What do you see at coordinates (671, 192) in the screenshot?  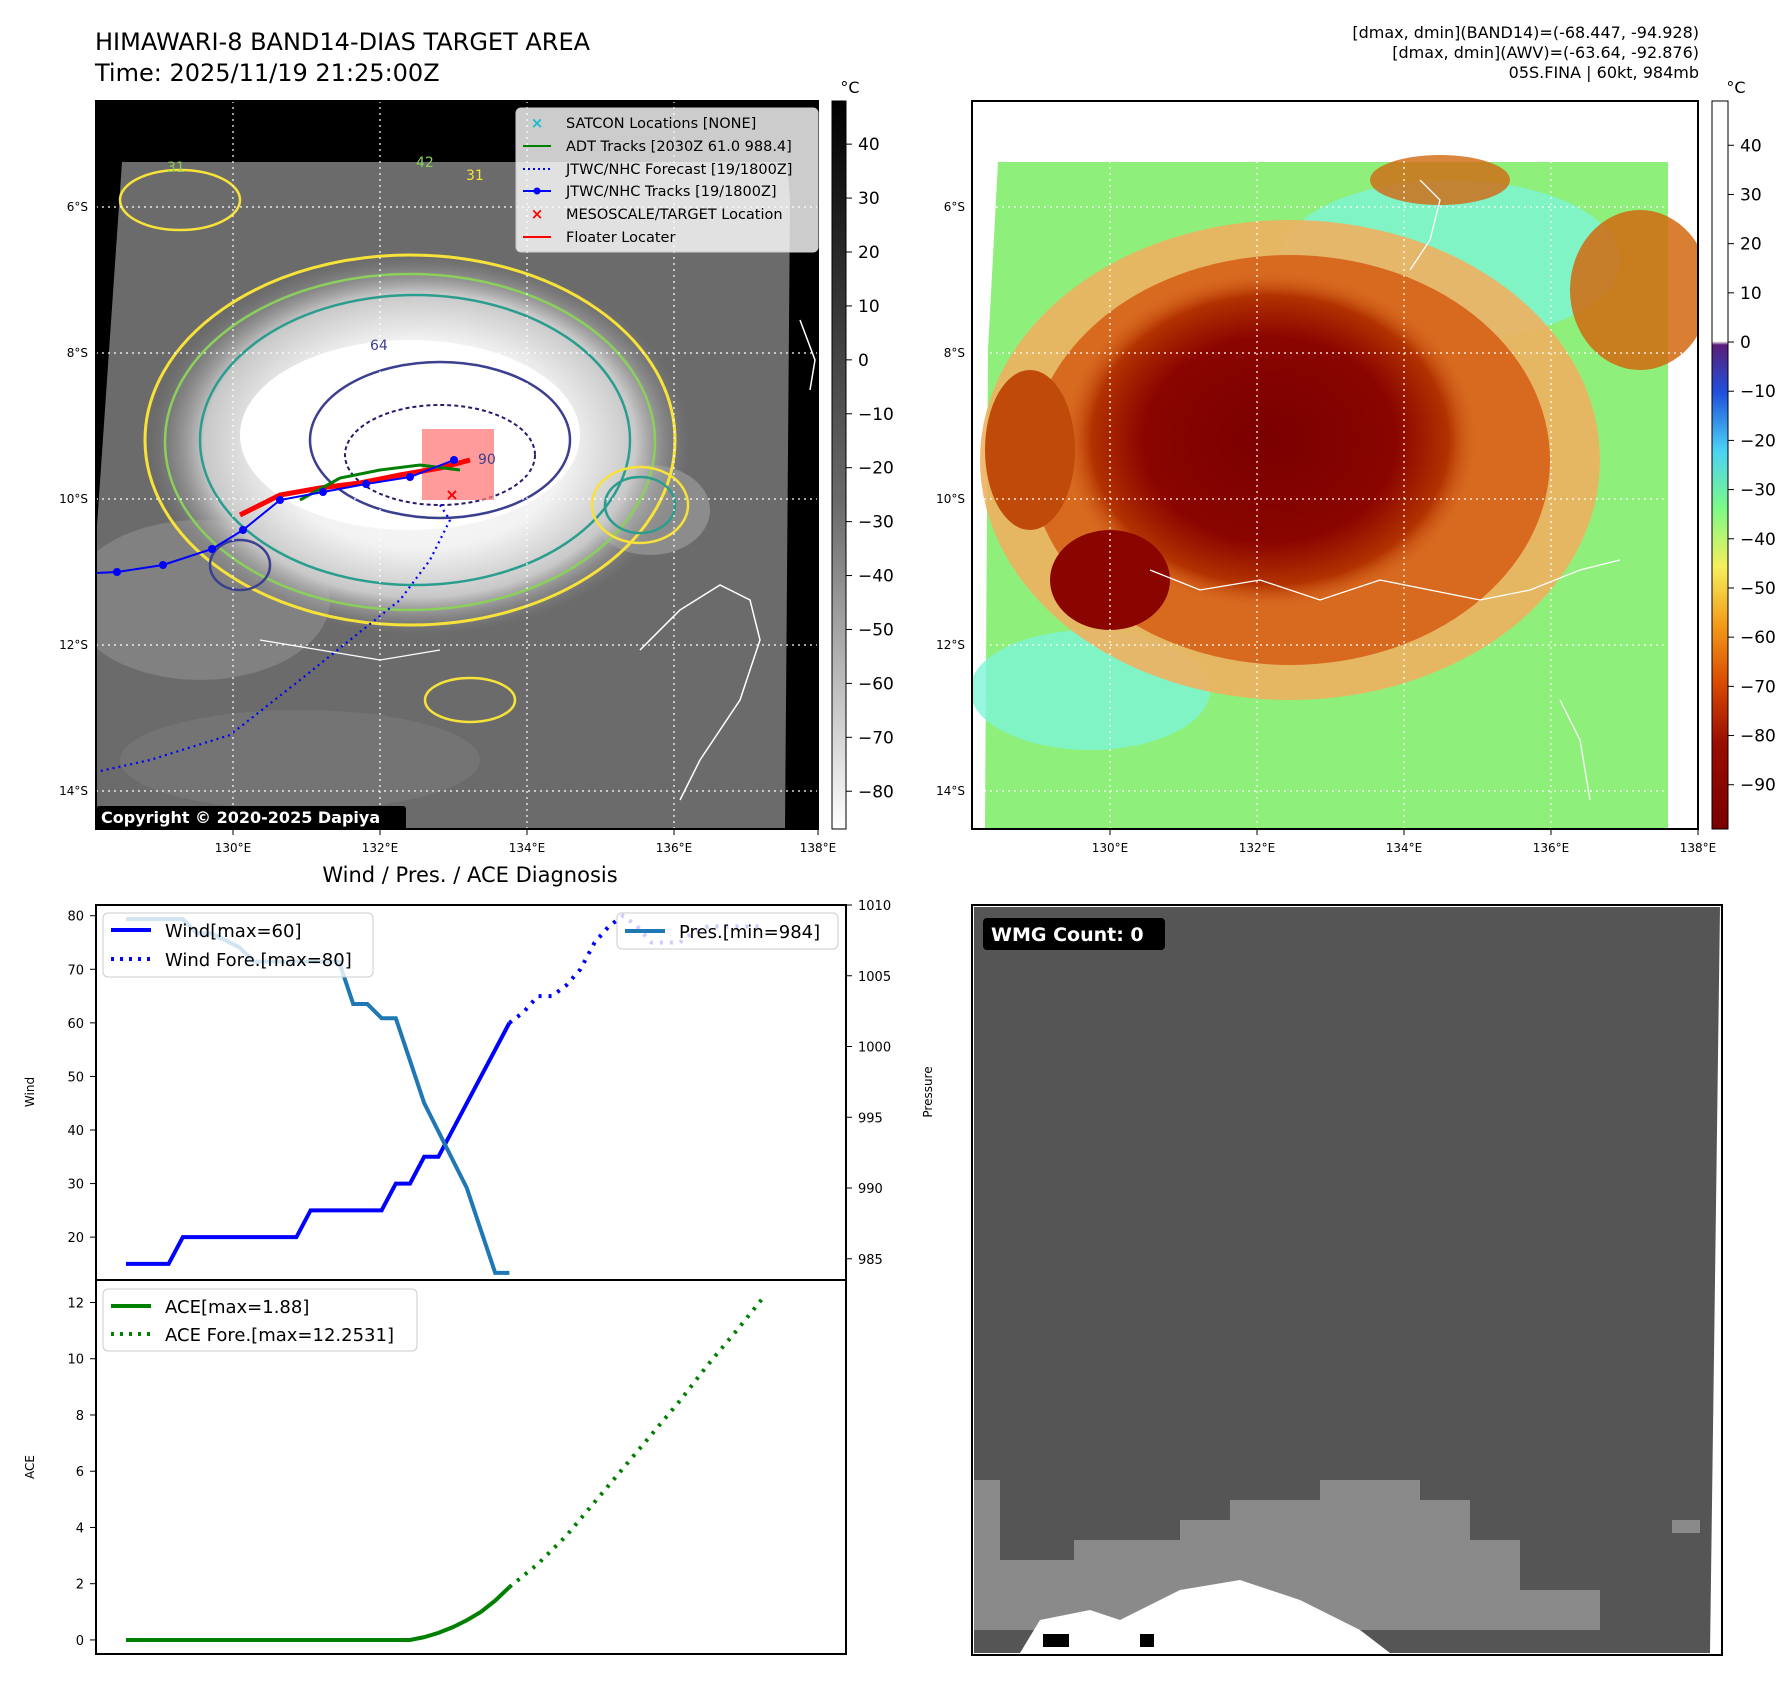 I see `legend-label: JTWC/NHC Tracks [19/1800Z]` at bounding box center [671, 192].